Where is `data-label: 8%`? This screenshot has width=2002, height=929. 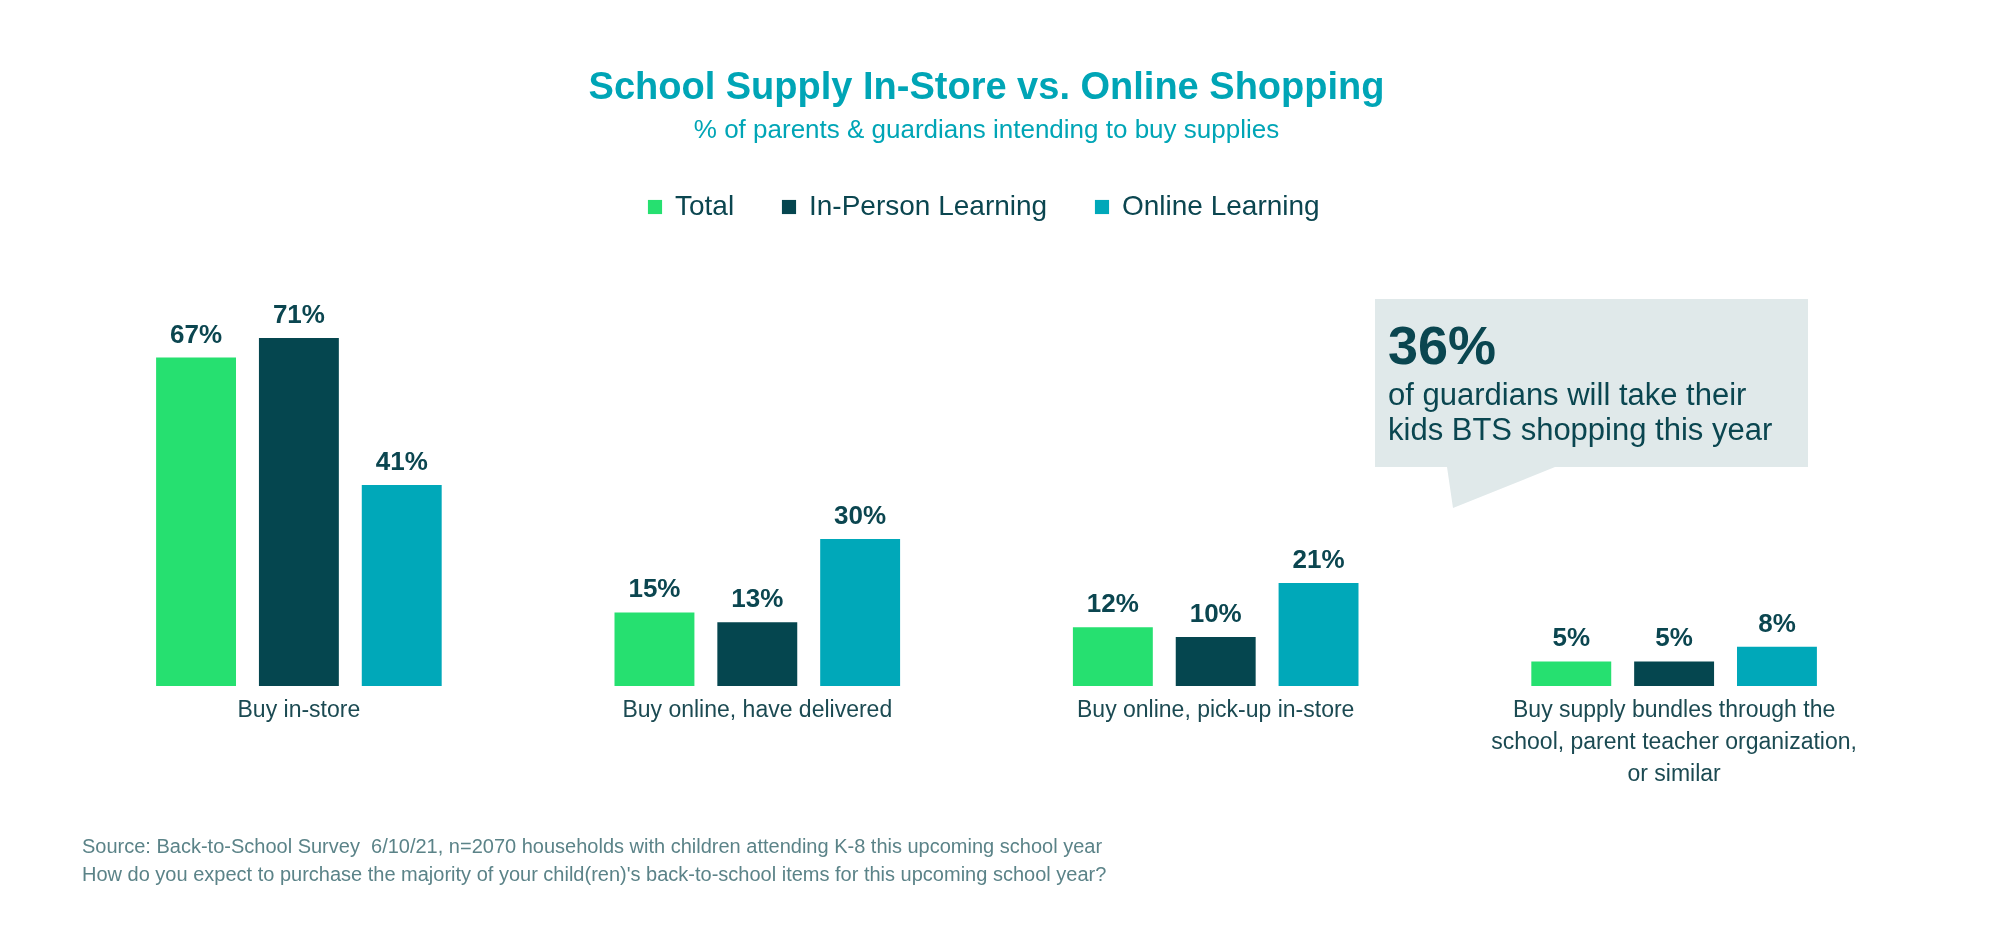 data-label: 8% is located at coordinates (1777, 622).